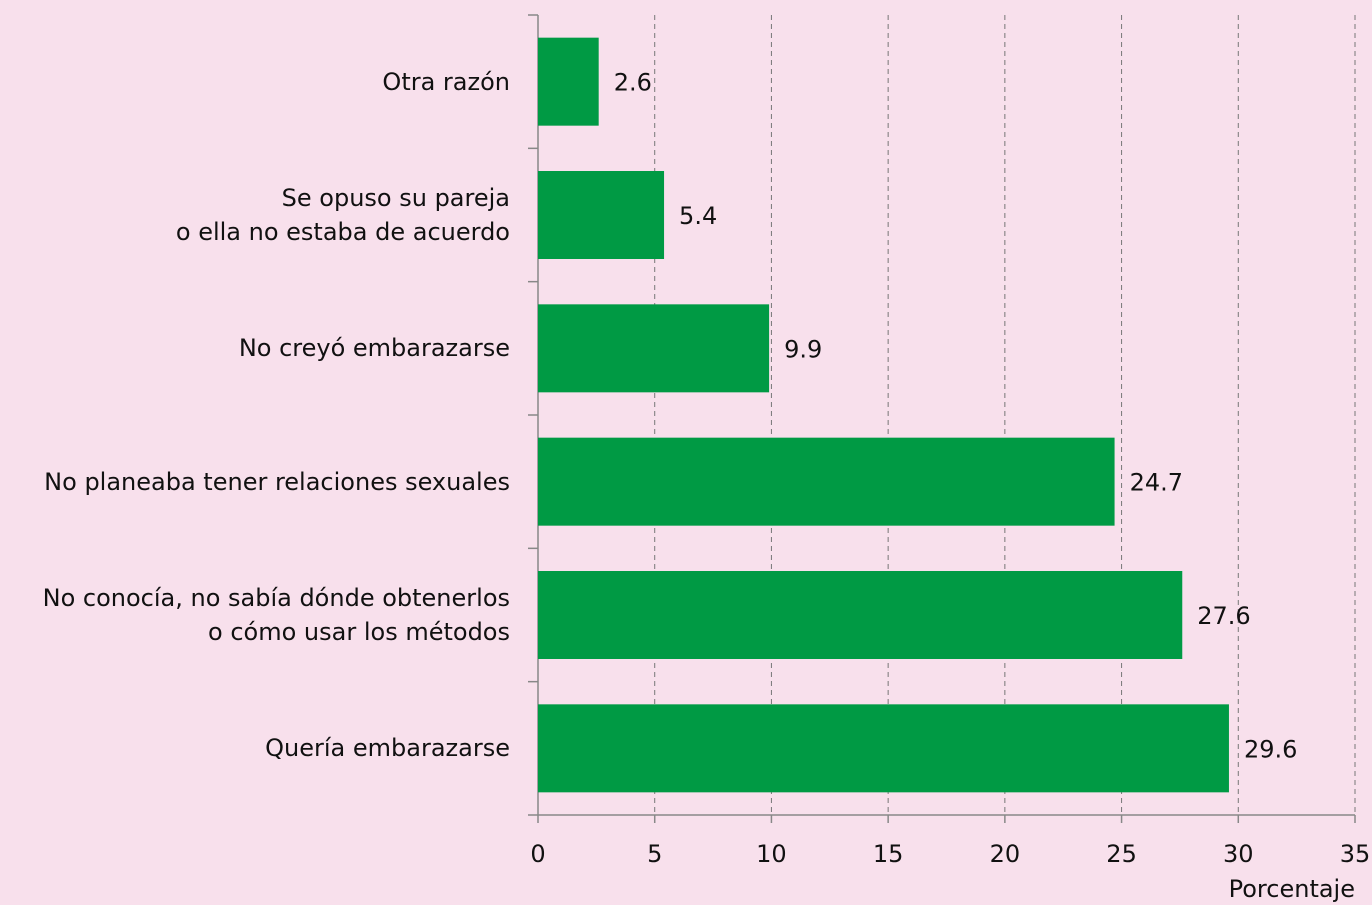 The width and height of the screenshot is (1372, 905). What do you see at coordinates (1292, 889) in the screenshot?
I see `x-axis-label: Porcentaje` at bounding box center [1292, 889].